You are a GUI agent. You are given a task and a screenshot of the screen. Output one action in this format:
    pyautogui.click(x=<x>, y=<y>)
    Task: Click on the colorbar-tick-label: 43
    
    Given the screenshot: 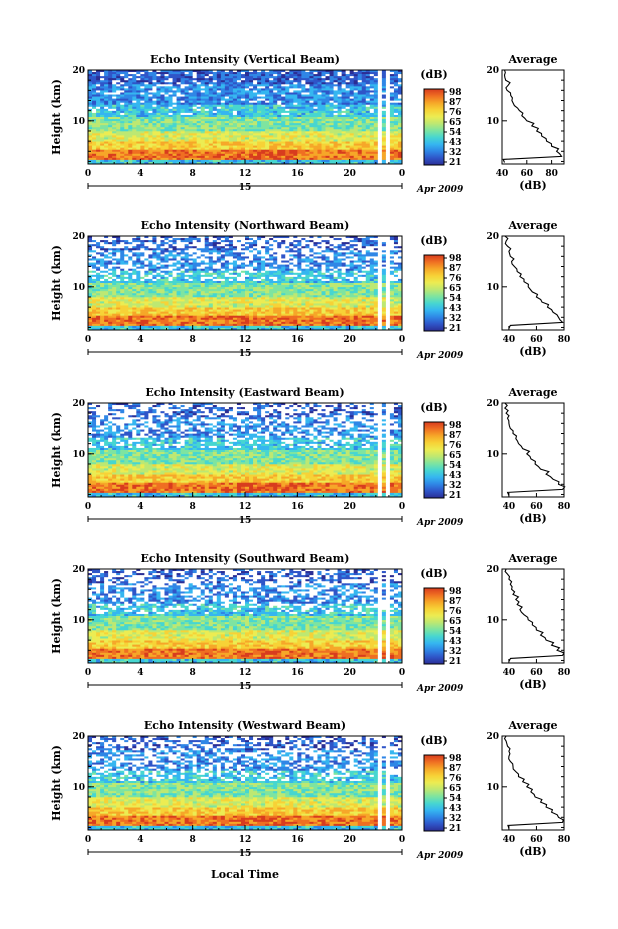 What is the action you would take?
    pyautogui.click(x=455, y=143)
    